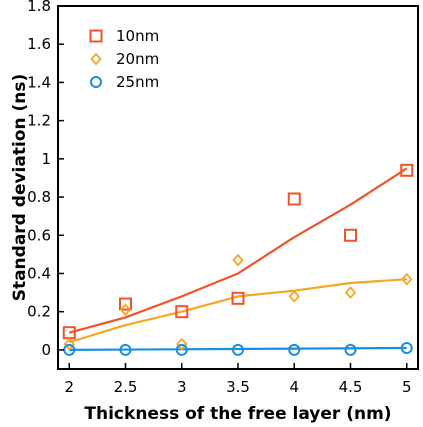  What do you see at coordinates (126, 387) in the screenshot?
I see `x-tick-label: 2.5` at bounding box center [126, 387].